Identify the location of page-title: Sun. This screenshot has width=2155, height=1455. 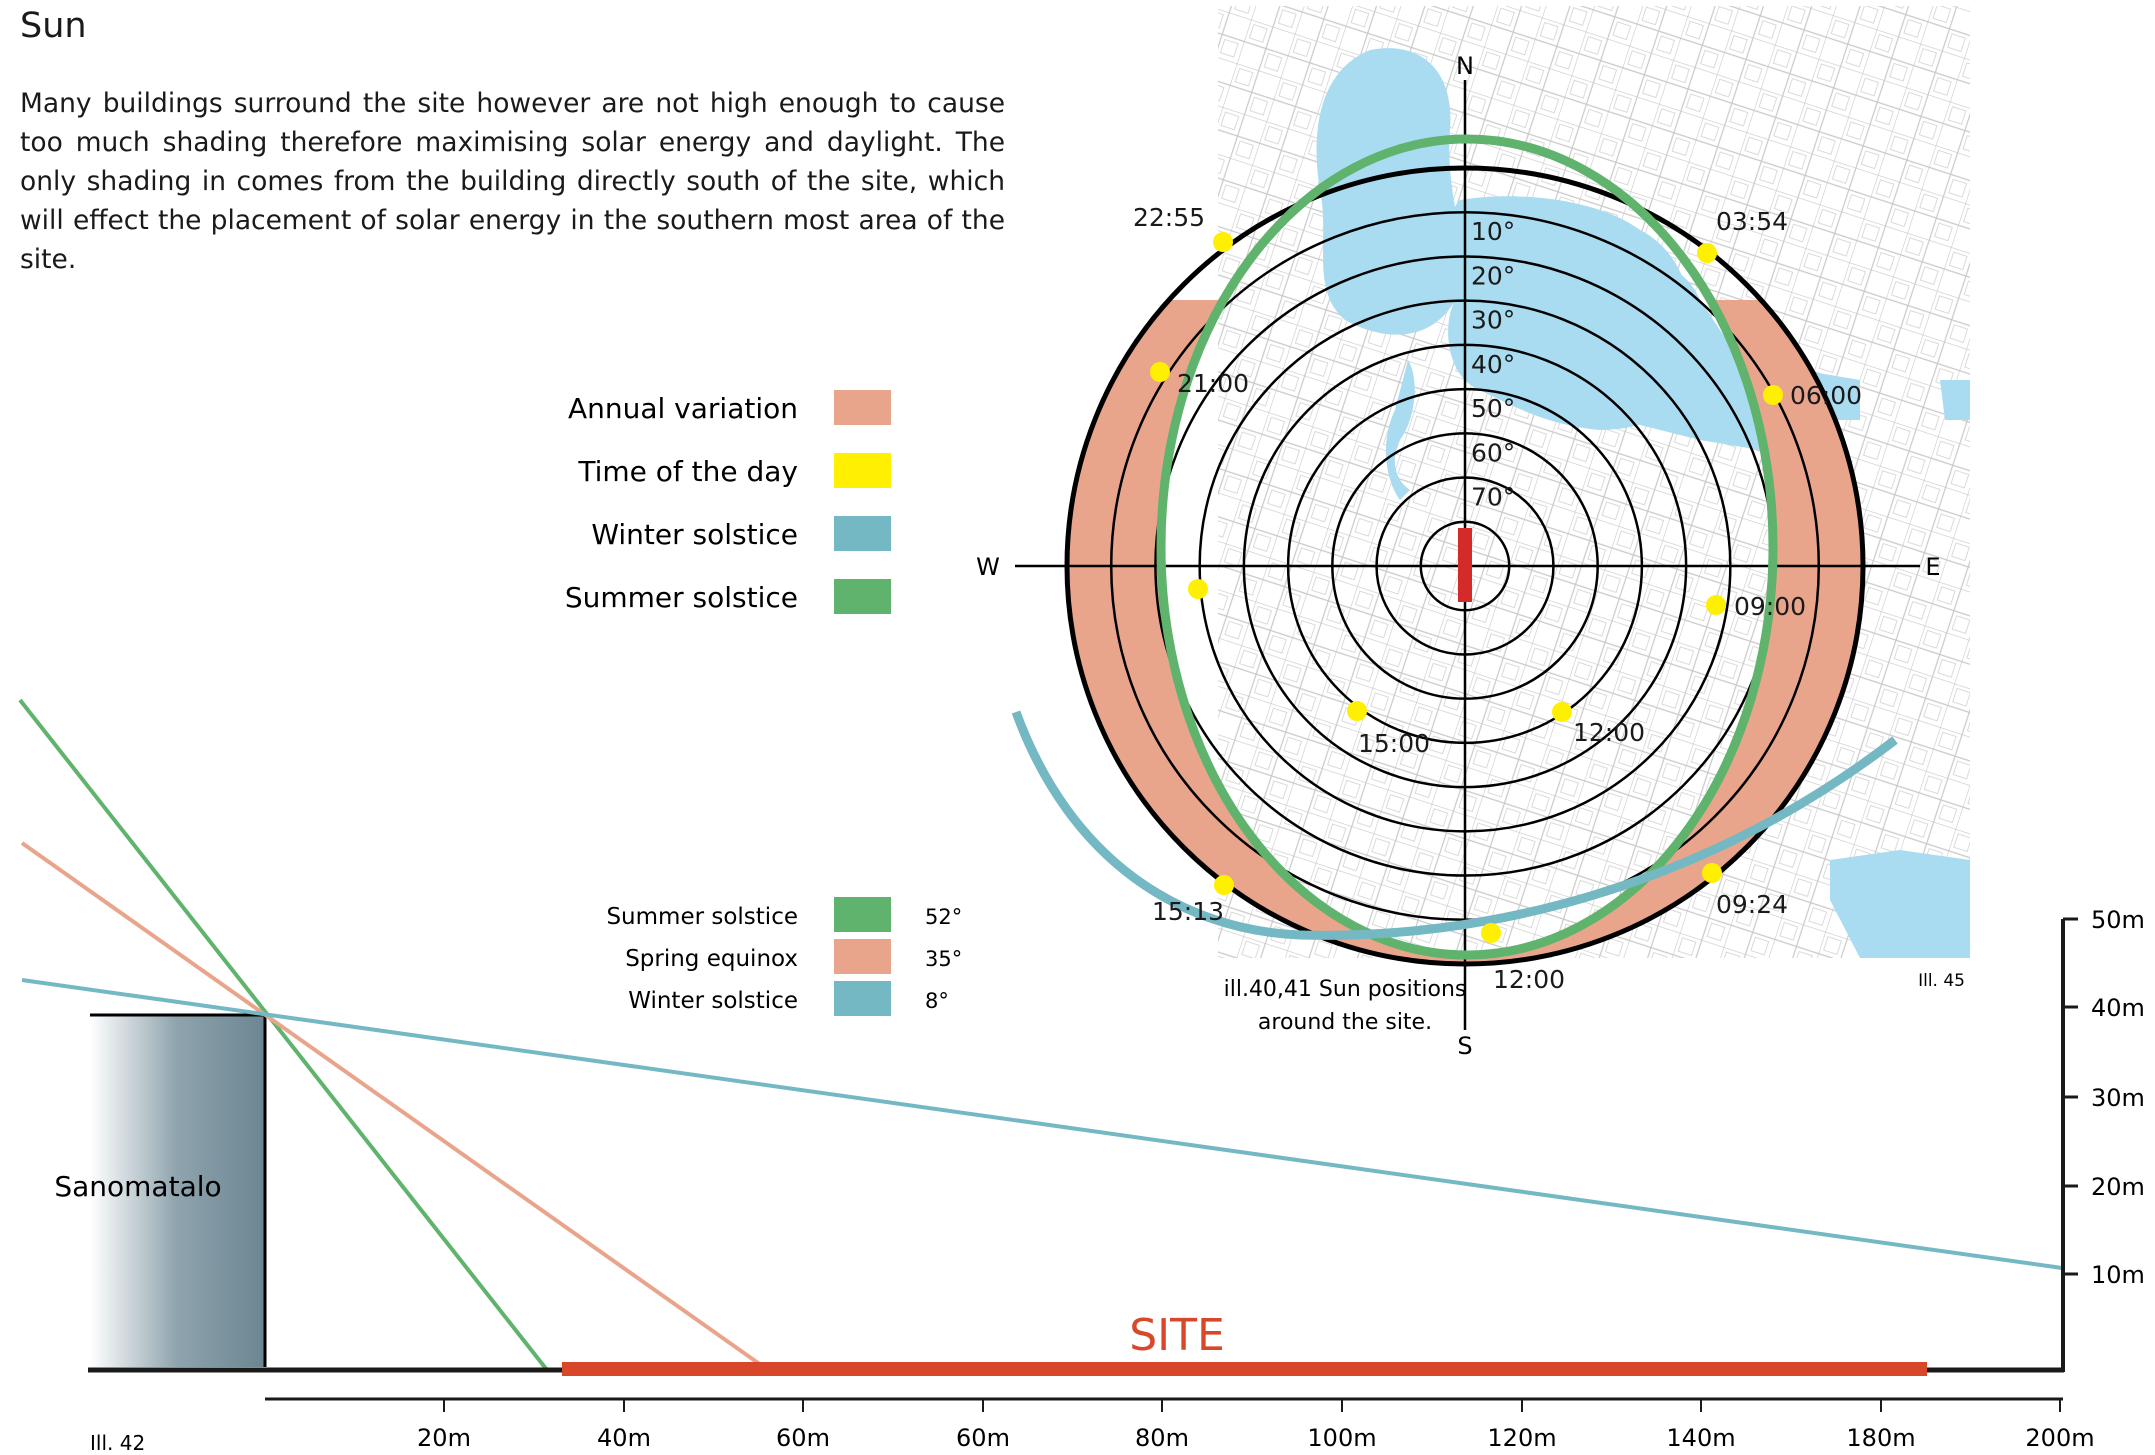
(53, 26).